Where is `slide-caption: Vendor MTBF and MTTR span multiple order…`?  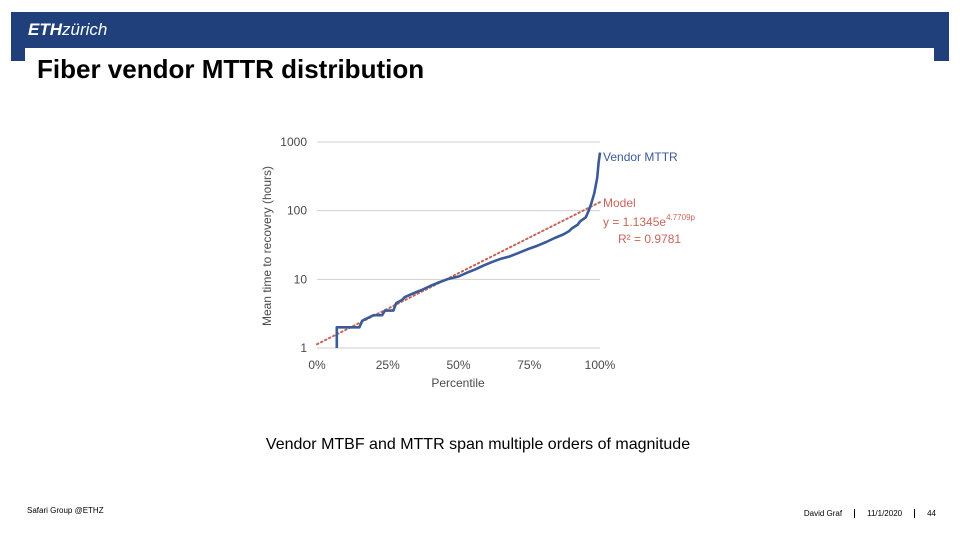
slide-caption: Vendor MTBF and MTTR span multiple order… is located at coordinates (478, 444).